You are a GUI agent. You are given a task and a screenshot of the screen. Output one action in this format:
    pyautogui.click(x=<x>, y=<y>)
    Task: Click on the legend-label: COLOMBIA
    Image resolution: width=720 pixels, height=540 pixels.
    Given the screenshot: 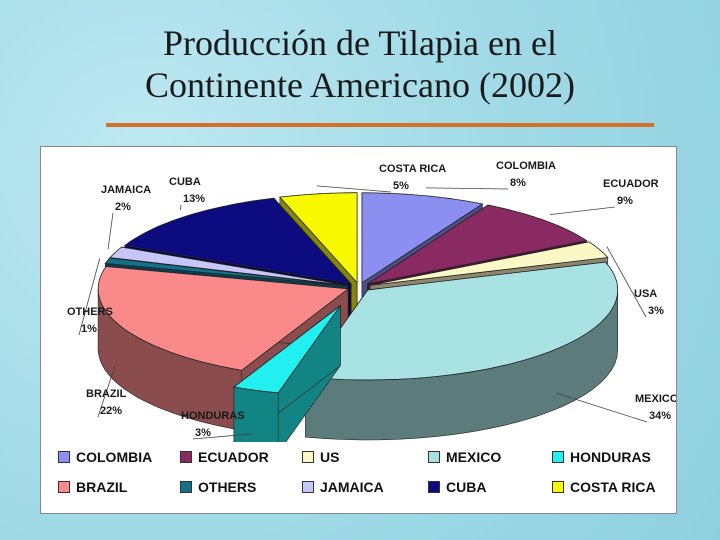 What is the action you would take?
    pyautogui.click(x=114, y=457)
    